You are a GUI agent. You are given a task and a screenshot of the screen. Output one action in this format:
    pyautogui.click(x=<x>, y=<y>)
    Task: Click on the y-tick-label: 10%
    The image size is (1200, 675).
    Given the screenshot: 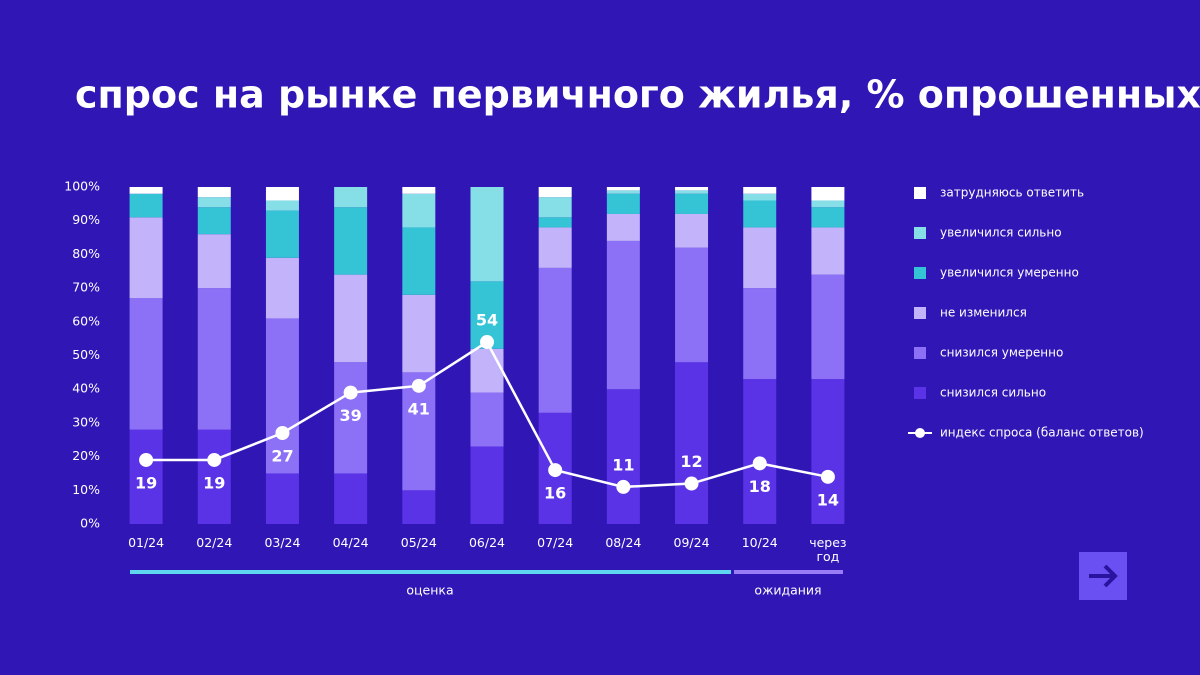 What is the action you would take?
    pyautogui.click(x=86, y=489)
    